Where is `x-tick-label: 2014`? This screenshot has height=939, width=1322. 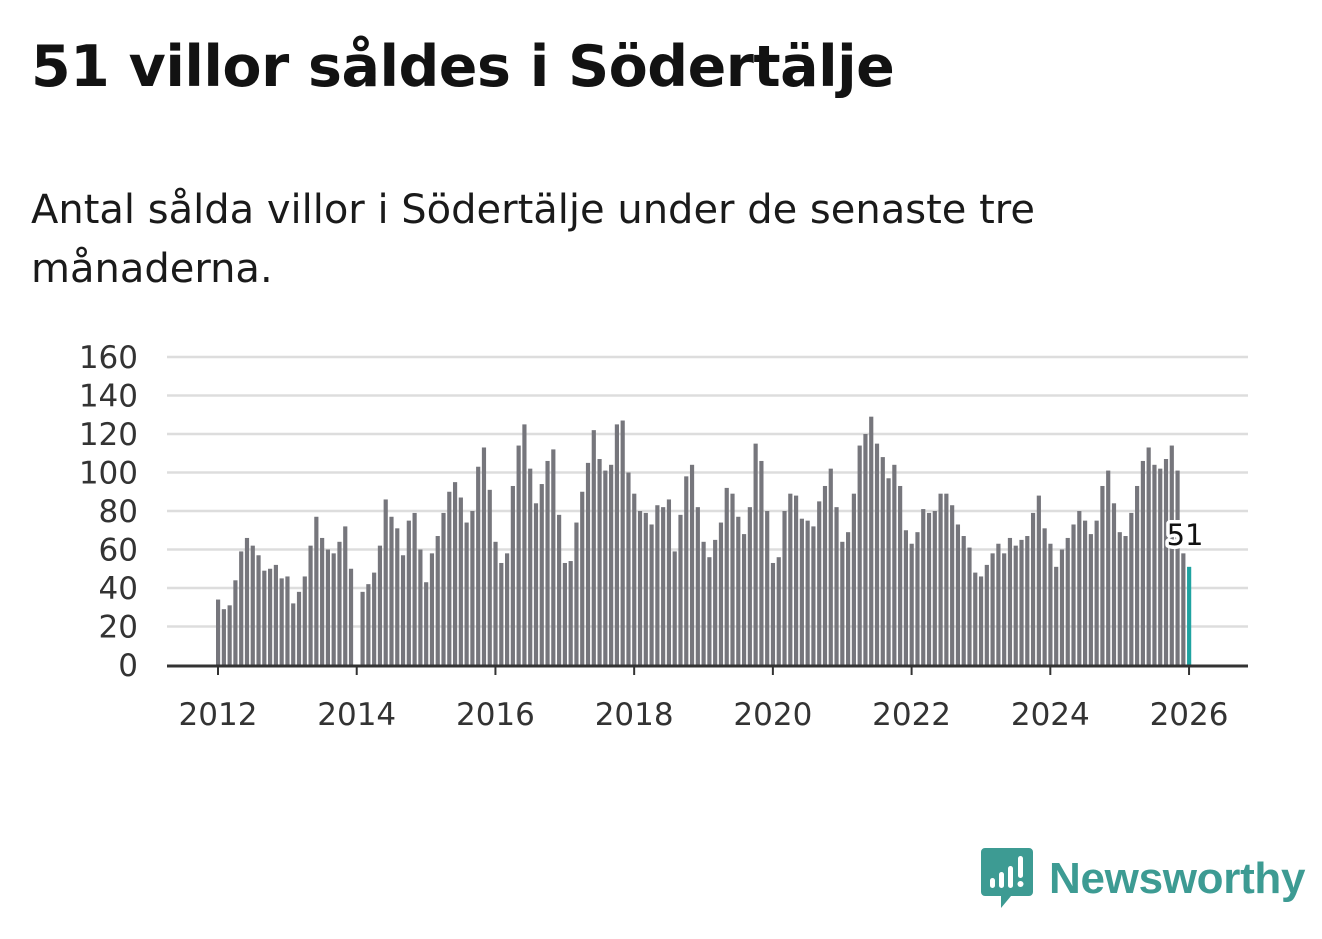
x-tick-label: 2014 is located at coordinates (356, 715).